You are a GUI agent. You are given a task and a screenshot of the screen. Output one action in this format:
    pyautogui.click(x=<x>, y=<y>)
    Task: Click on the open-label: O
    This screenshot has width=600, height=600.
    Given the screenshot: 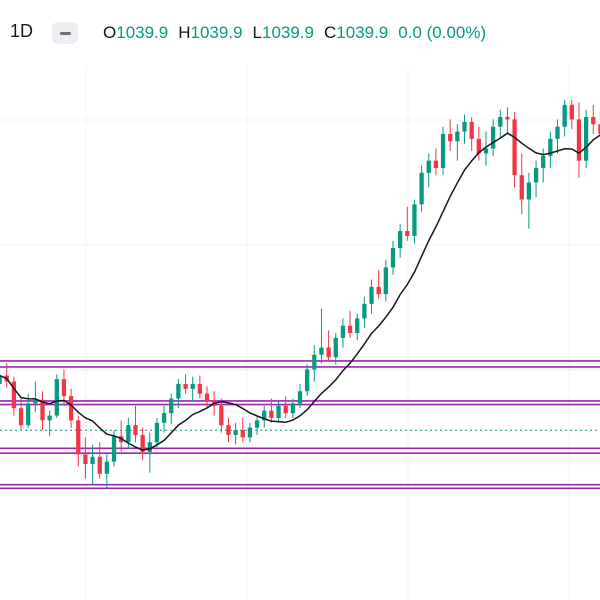 What is the action you would take?
    pyautogui.click(x=110, y=32)
    